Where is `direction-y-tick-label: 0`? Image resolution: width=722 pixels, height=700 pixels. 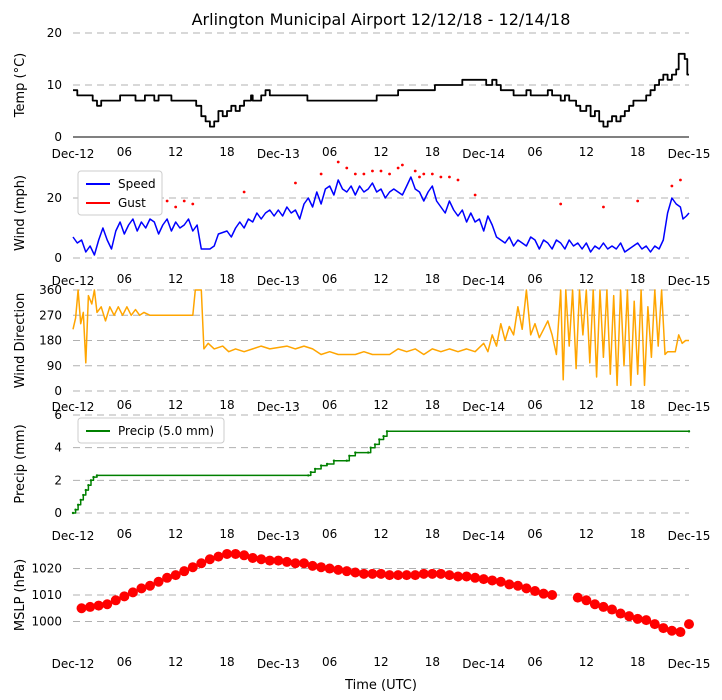
direction-y-tick-label: 0 is located at coordinates (58, 391).